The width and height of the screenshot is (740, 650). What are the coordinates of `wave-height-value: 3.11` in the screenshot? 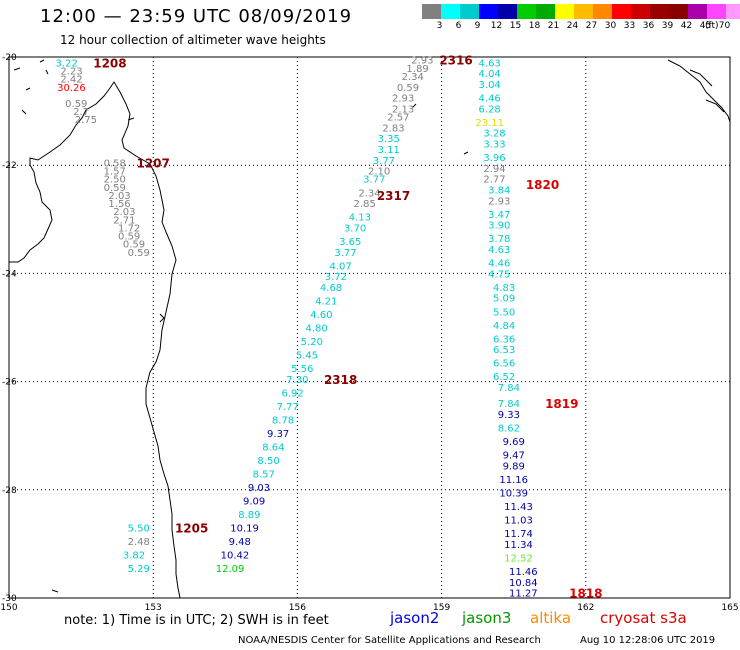 It's located at (389, 150).